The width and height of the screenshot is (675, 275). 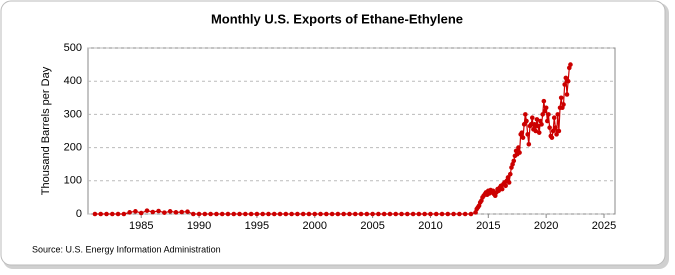 What do you see at coordinates (73, 114) in the screenshot?
I see `y-tick-label: 300` at bounding box center [73, 114].